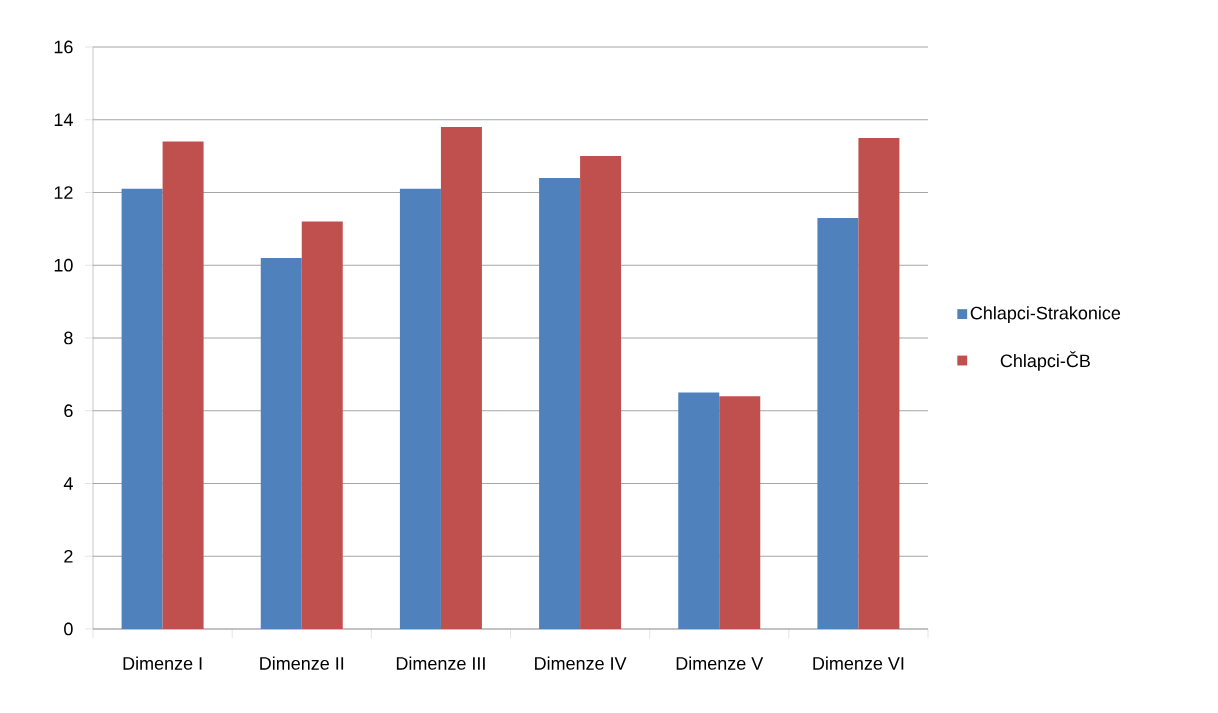 The image size is (1218, 713). What do you see at coordinates (68, 556) in the screenshot?
I see `y-tick-label: 2` at bounding box center [68, 556].